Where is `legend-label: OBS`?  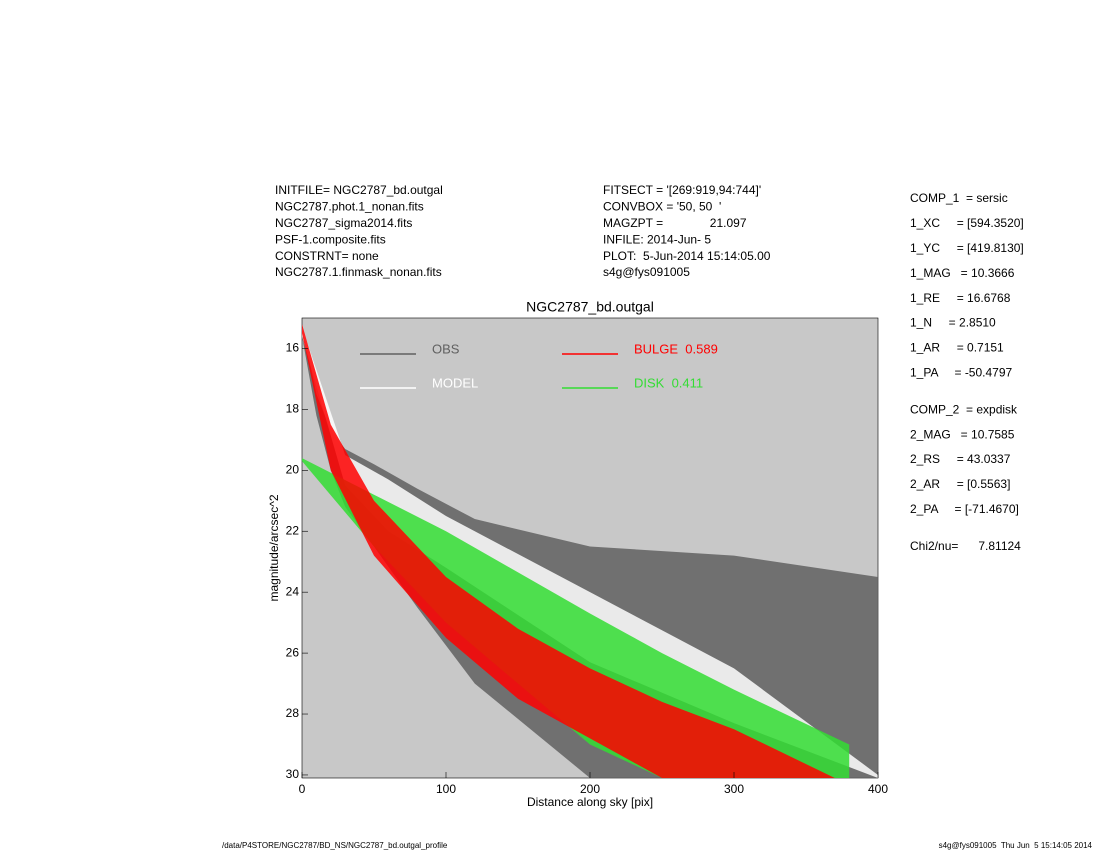
legend-label: OBS is located at coordinates (446, 348).